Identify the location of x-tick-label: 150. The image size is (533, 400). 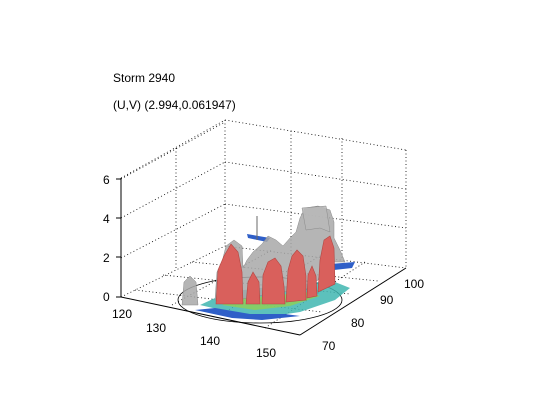
(266, 353).